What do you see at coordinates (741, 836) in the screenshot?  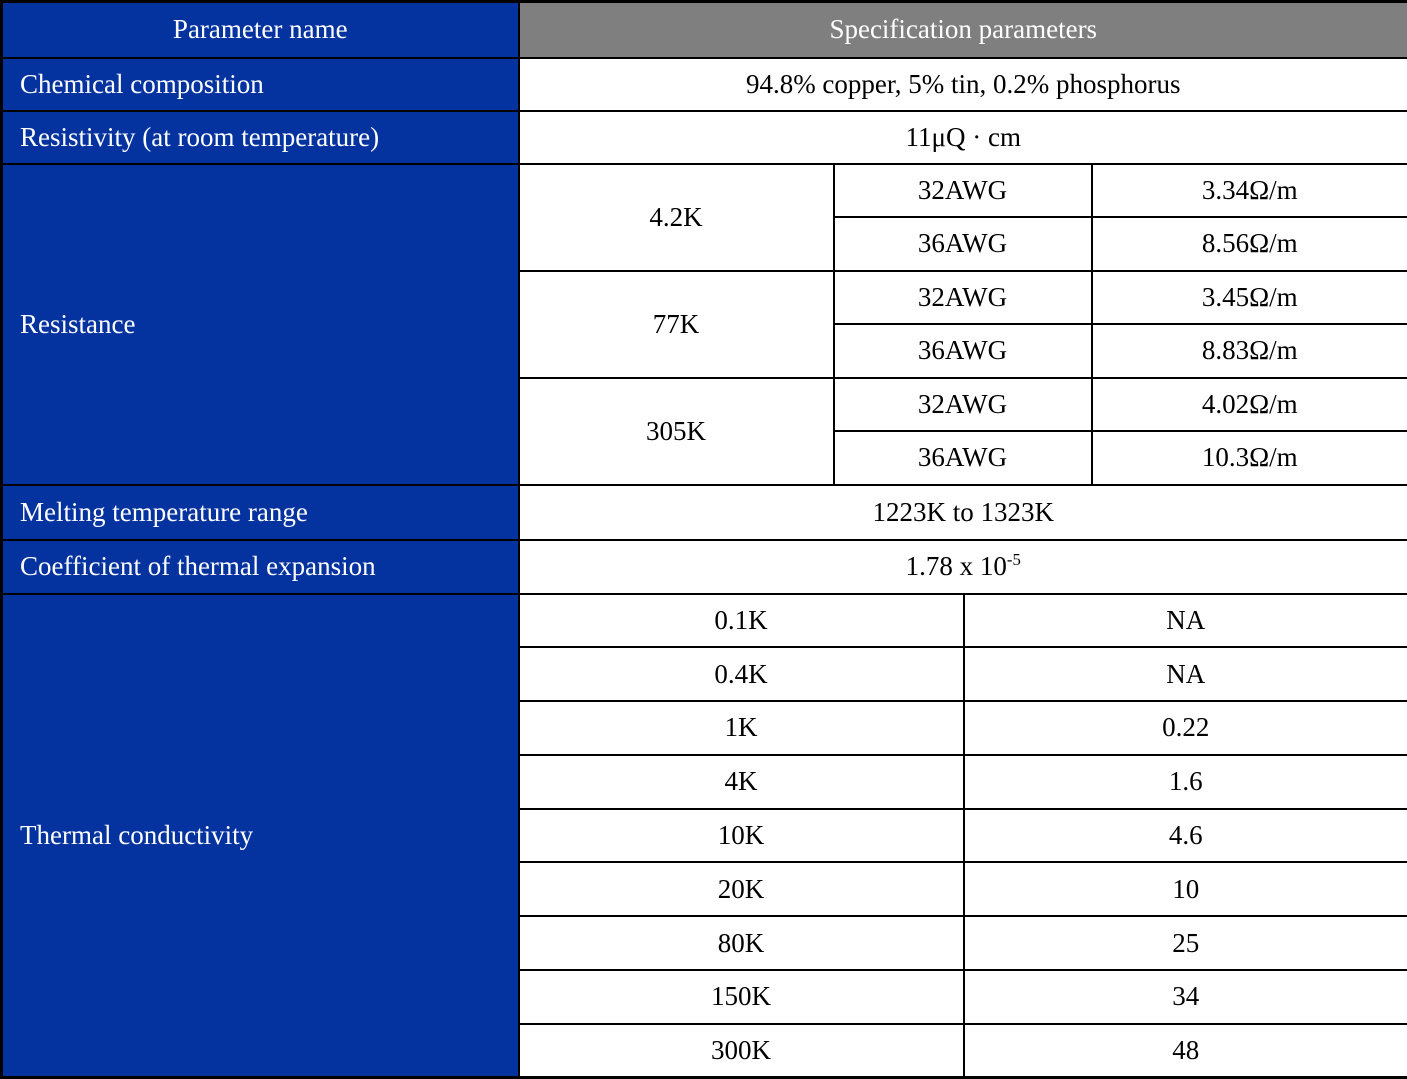 I see `cell-thermal-temp: 10K` at bounding box center [741, 836].